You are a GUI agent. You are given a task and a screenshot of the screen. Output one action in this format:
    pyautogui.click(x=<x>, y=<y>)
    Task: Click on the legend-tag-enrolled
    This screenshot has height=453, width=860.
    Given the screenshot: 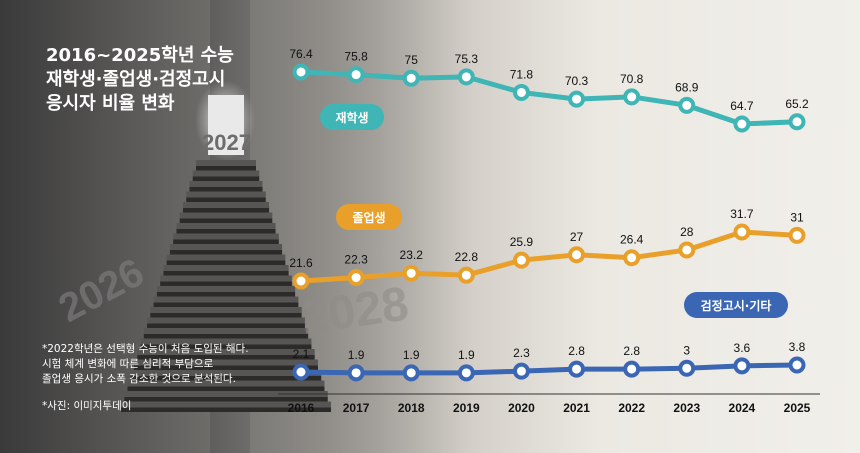 What is the action you would take?
    pyautogui.click(x=352, y=117)
    